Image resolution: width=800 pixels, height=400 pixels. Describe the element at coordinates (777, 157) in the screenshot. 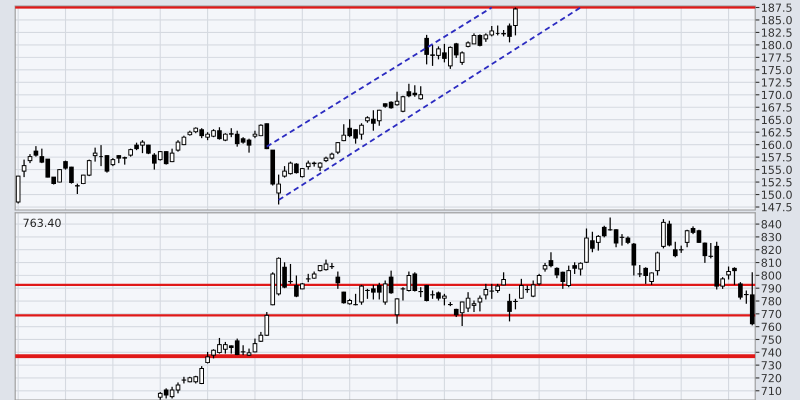

I see `y-tick-label: 157.5` at that location.